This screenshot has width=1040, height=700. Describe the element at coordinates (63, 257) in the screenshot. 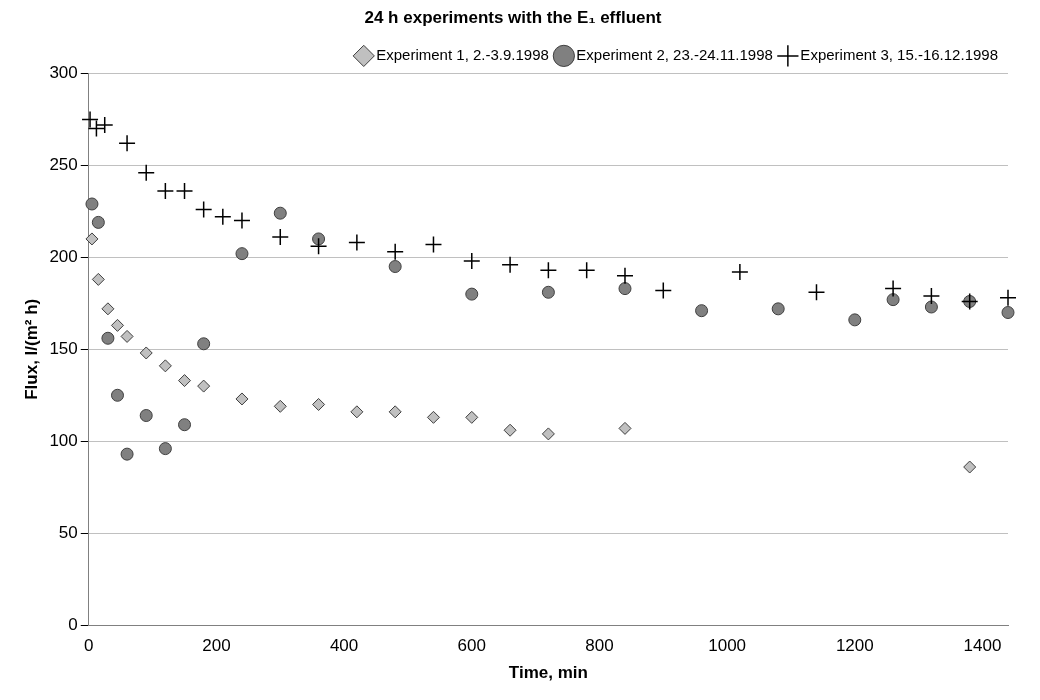

I see `y-tick-label: 200` at that location.